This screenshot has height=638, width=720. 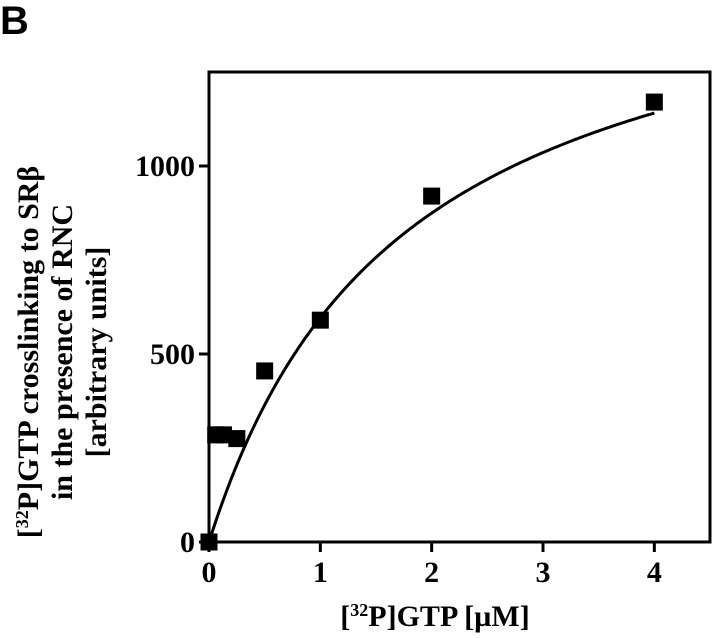 What do you see at coordinates (187, 542) in the screenshot?
I see `y-tick-label: 0` at bounding box center [187, 542].